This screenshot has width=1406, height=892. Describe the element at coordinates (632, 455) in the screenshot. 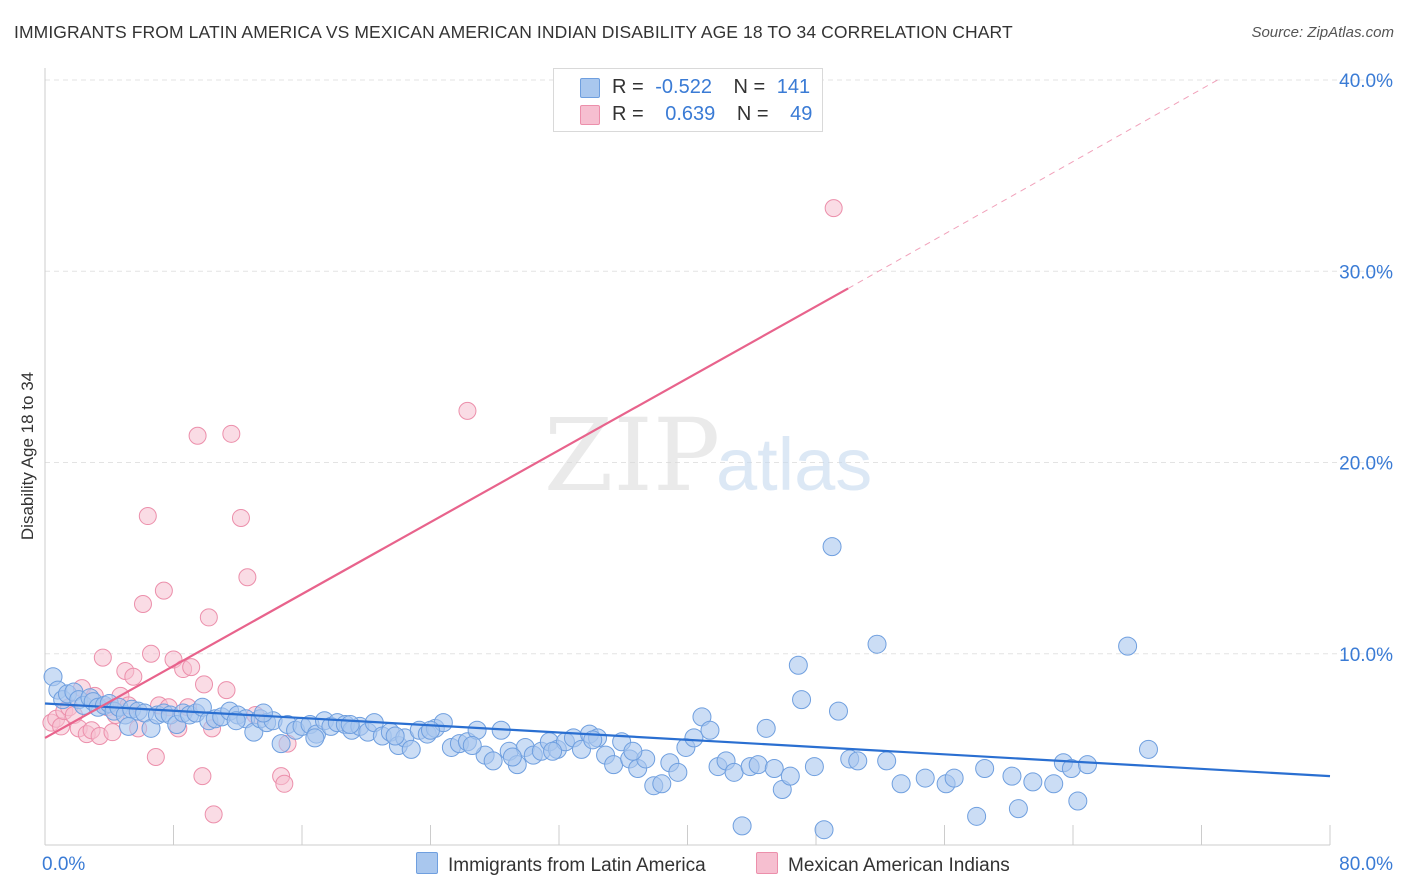

I see `watermark-zip: ZIP` at that location.